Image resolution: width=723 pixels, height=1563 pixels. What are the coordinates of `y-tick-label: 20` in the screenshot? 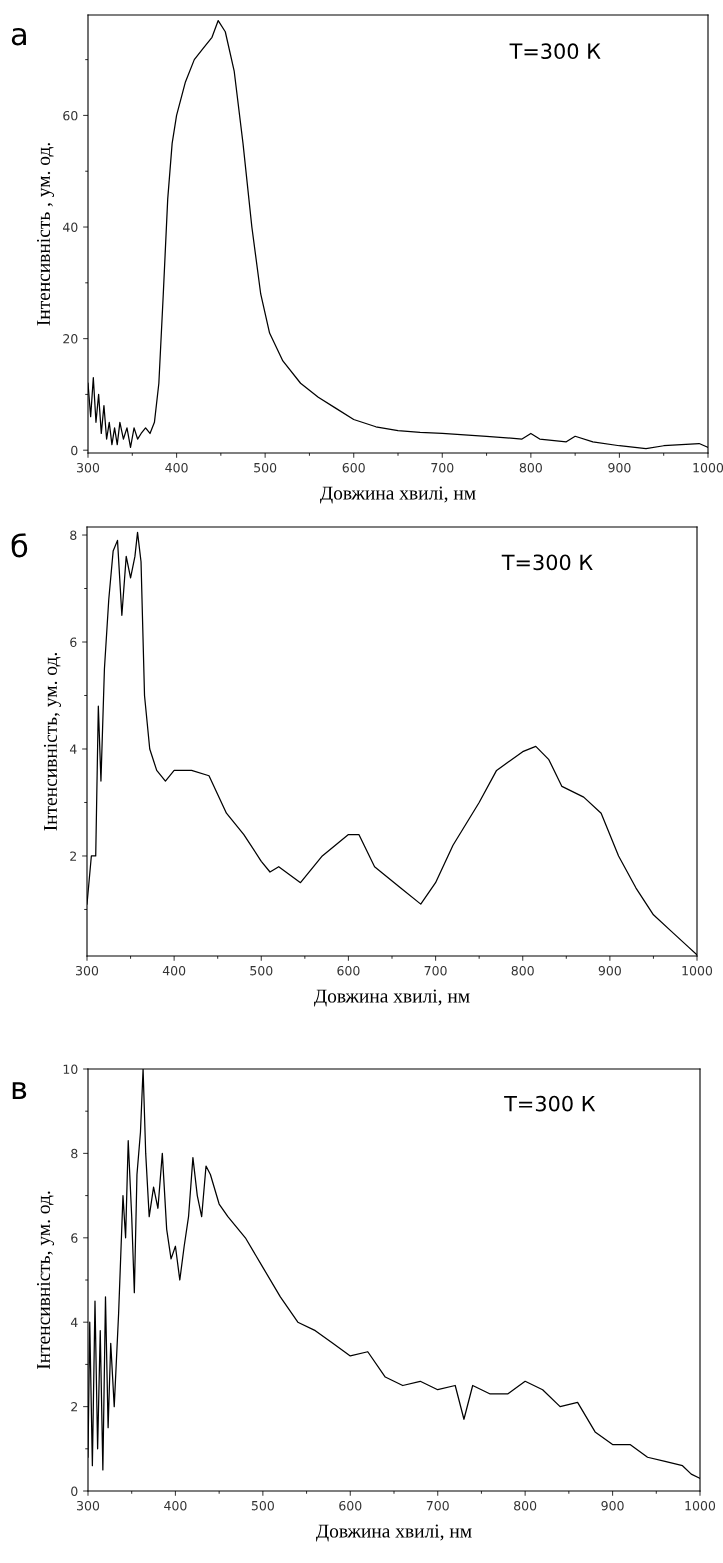 It's located at (70, 339).